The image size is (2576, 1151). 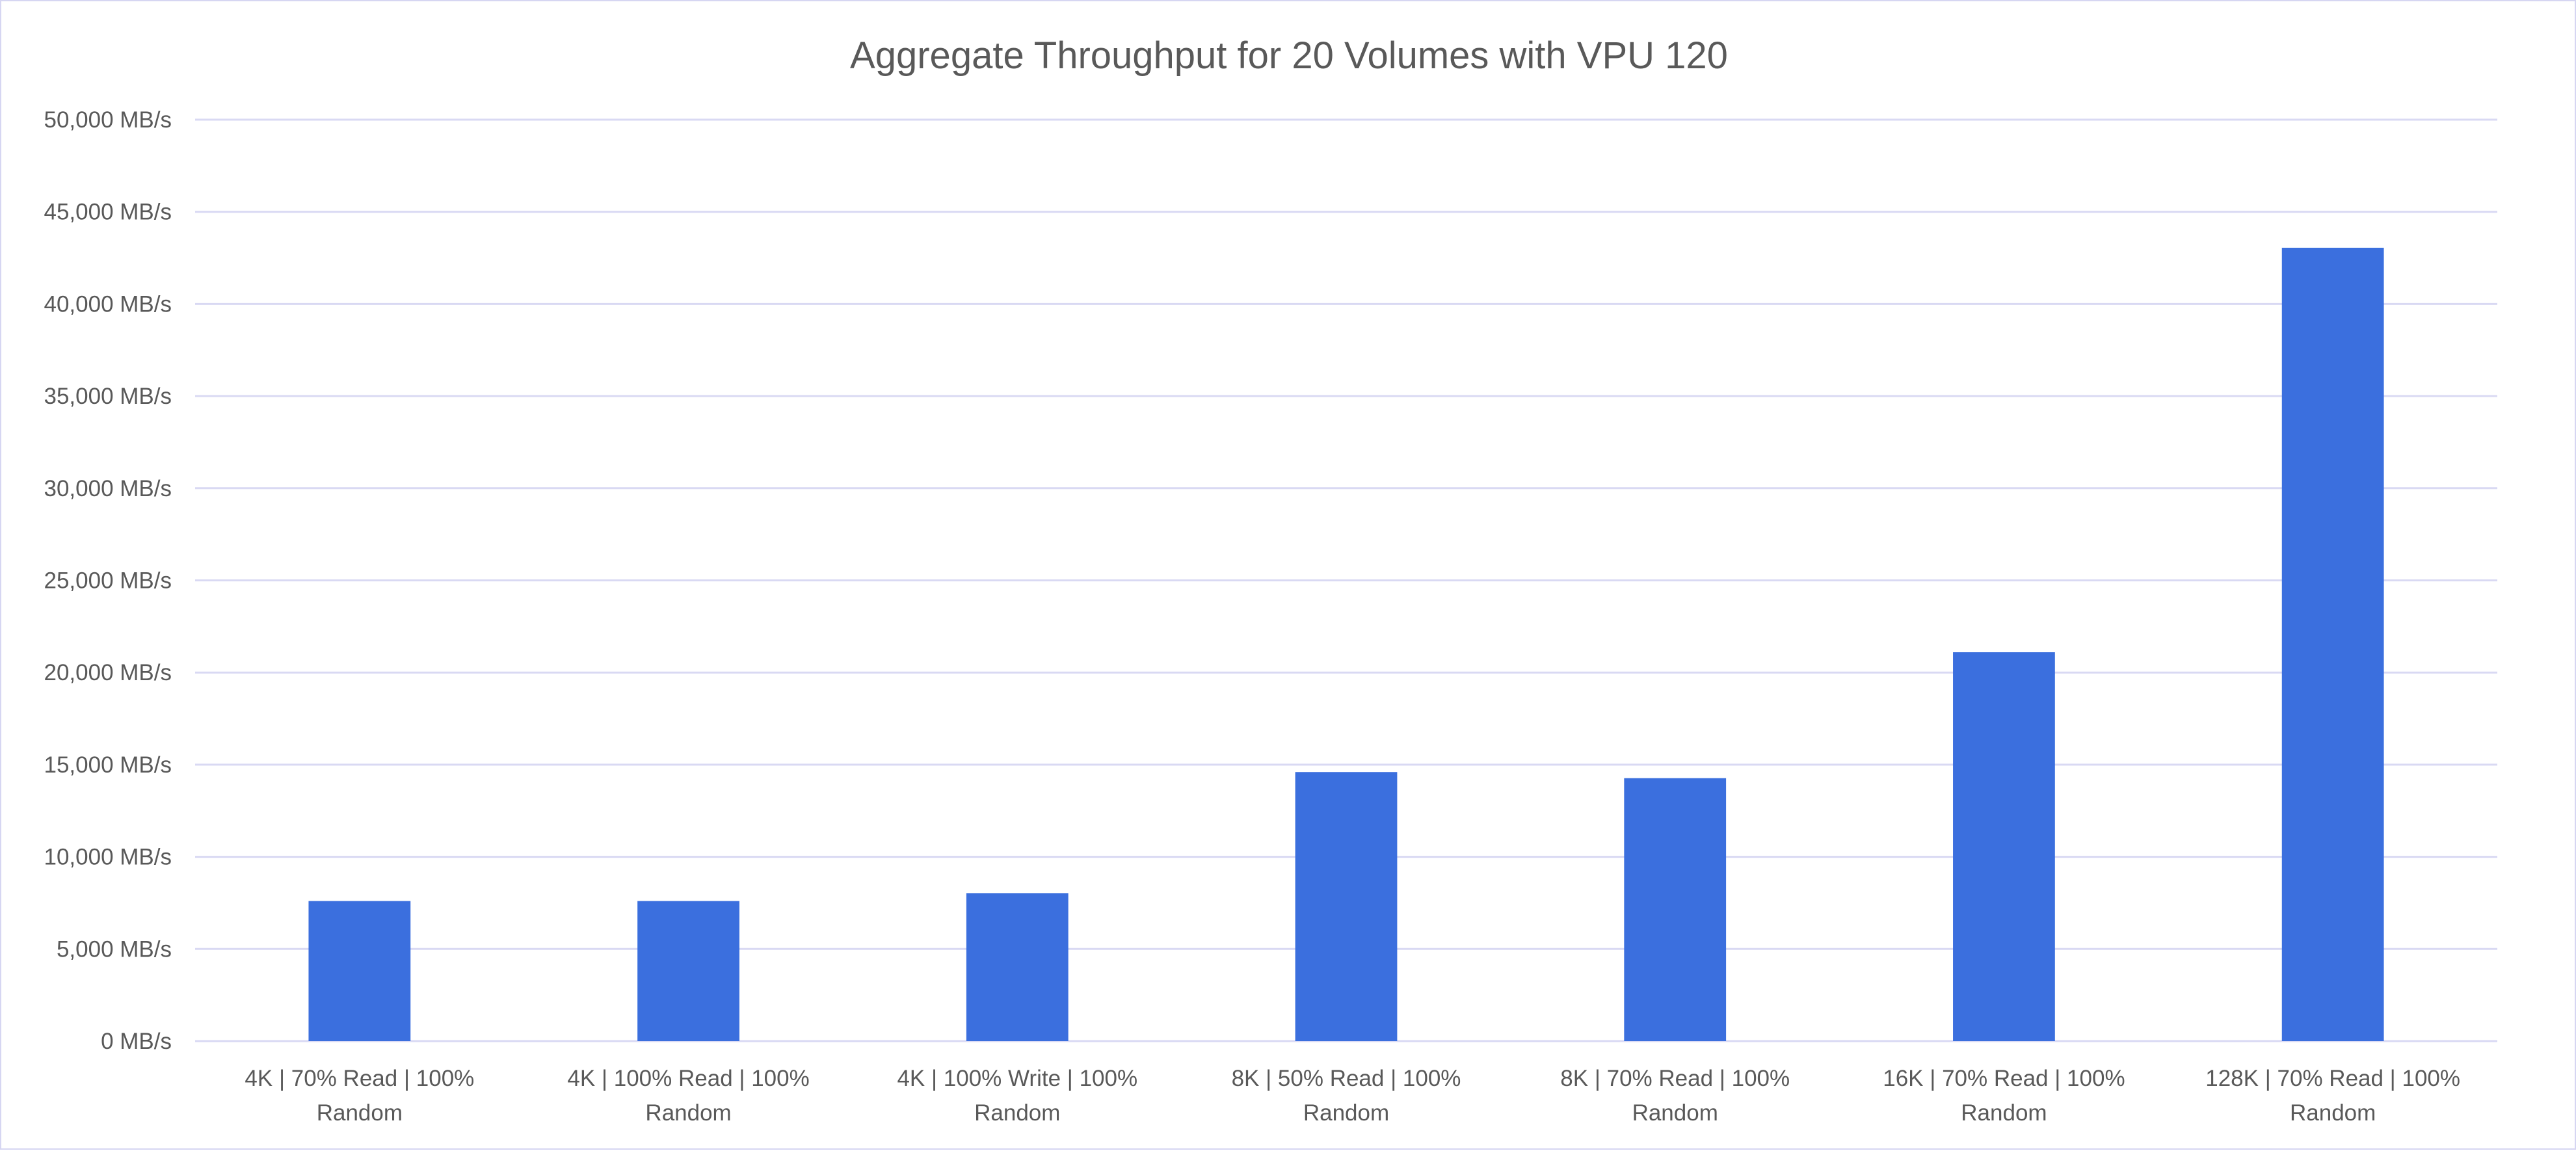 What do you see at coordinates (1347, 1078) in the screenshot?
I see `x-category-label: 8K | 50% Read | 100%` at bounding box center [1347, 1078].